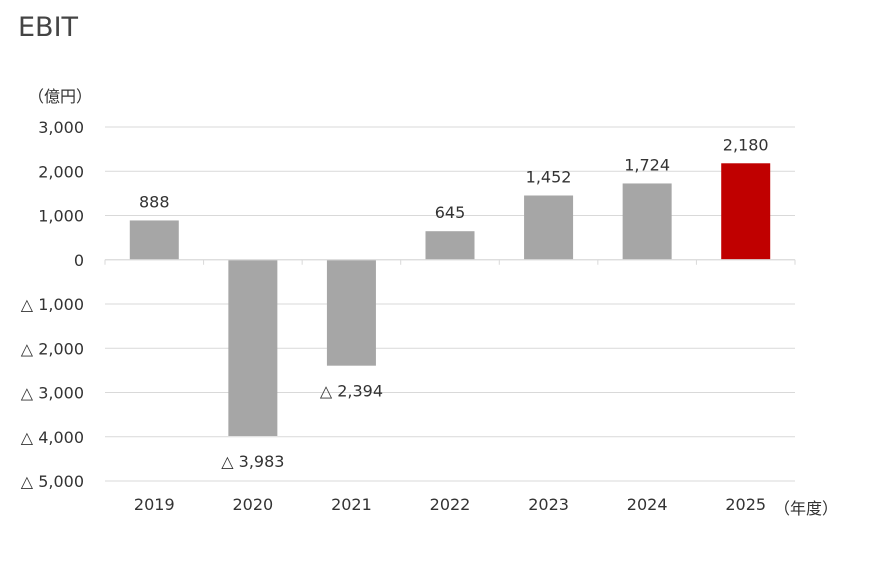 This screenshot has width=871, height=561. What do you see at coordinates (351, 504) in the screenshot?
I see `x-tick-label: 2021` at bounding box center [351, 504].